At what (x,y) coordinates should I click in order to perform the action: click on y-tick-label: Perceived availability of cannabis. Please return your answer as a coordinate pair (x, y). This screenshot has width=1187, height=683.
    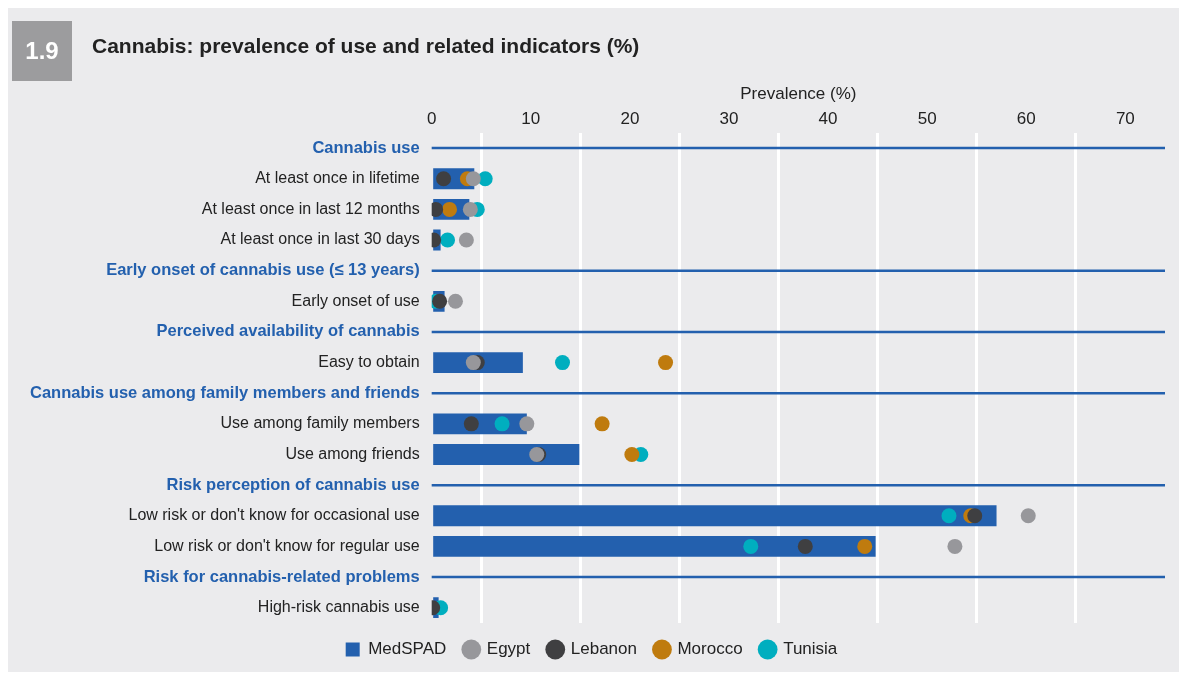
    Looking at the image, I should click on (288, 330).